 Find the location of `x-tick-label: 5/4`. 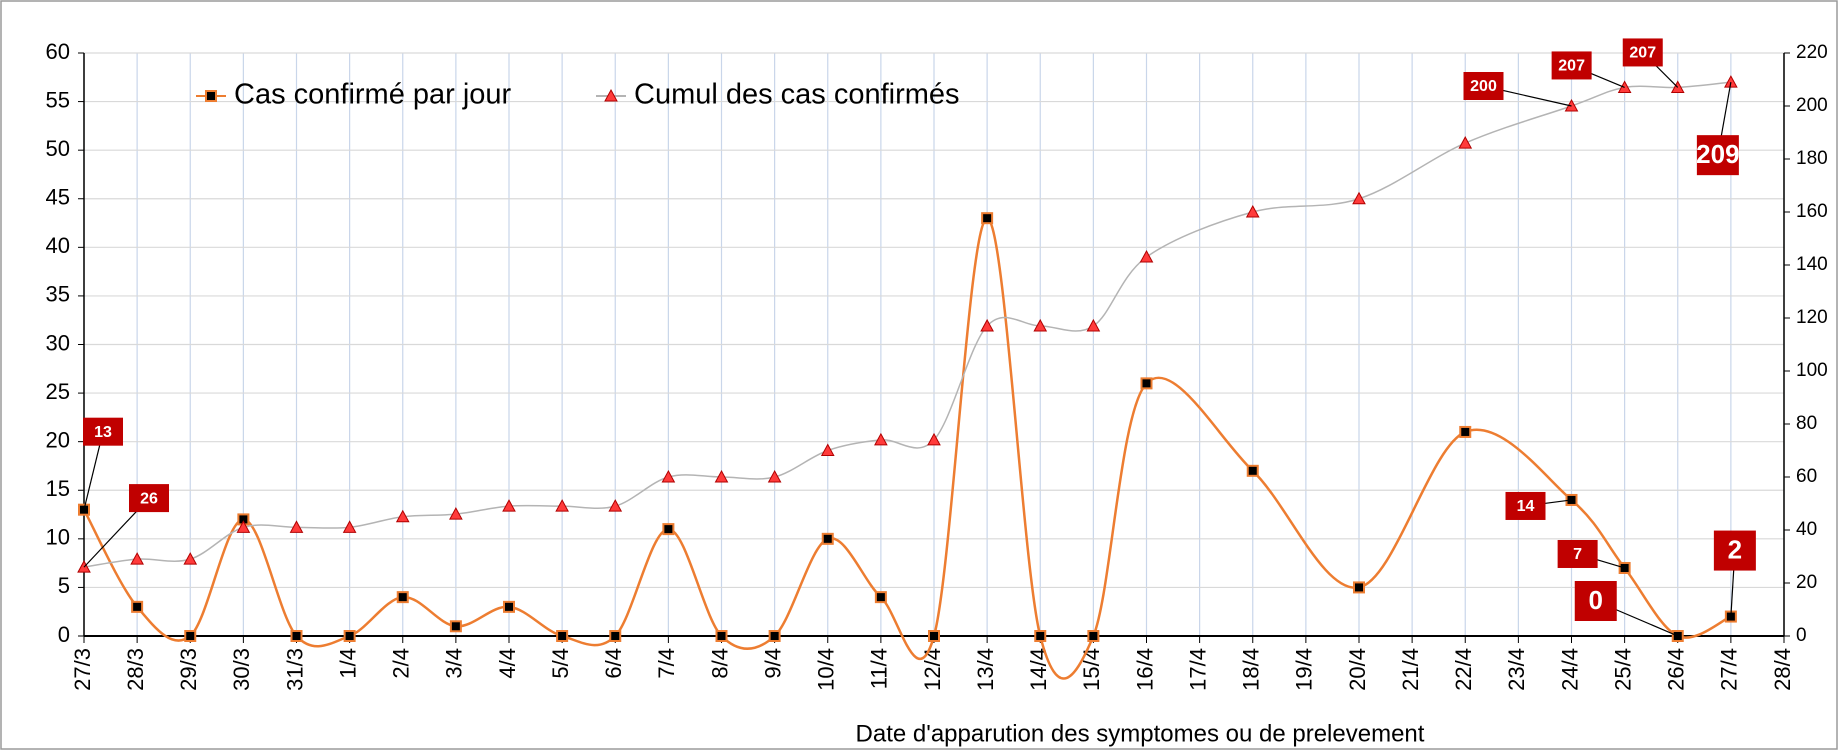

x-tick-label: 5/4 is located at coordinates (560, 663).